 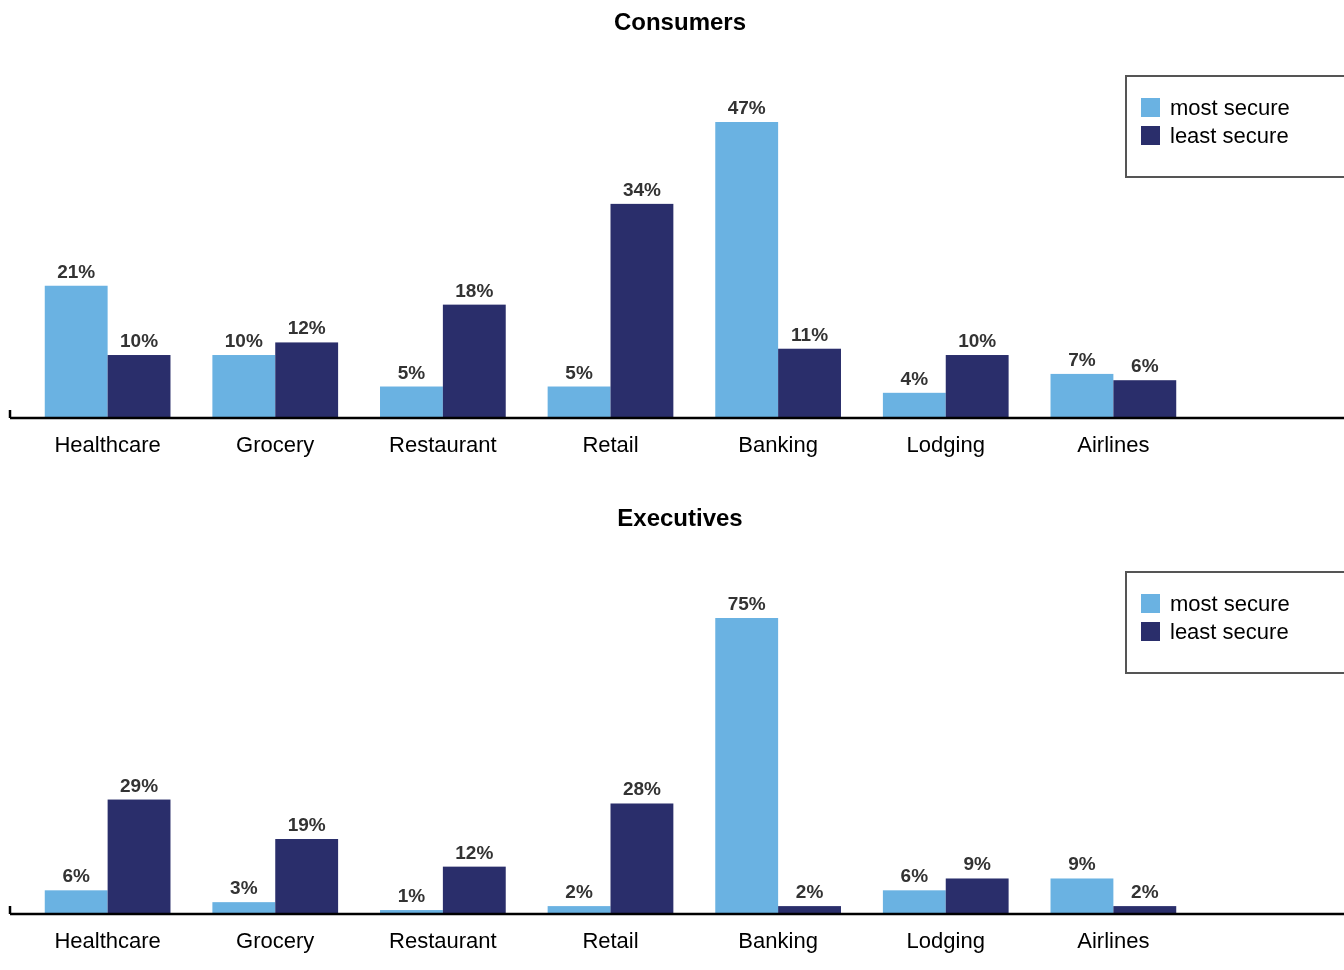 I want to click on data-label: 7%, so click(x=1082, y=359).